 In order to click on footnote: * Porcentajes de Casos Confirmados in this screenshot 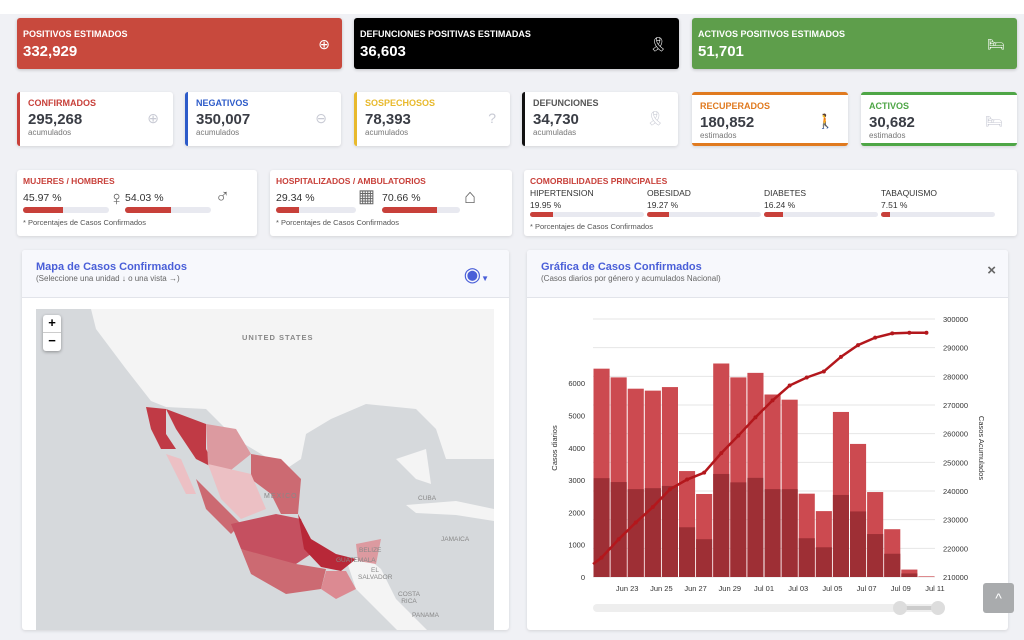, I will do `click(337, 222)`.